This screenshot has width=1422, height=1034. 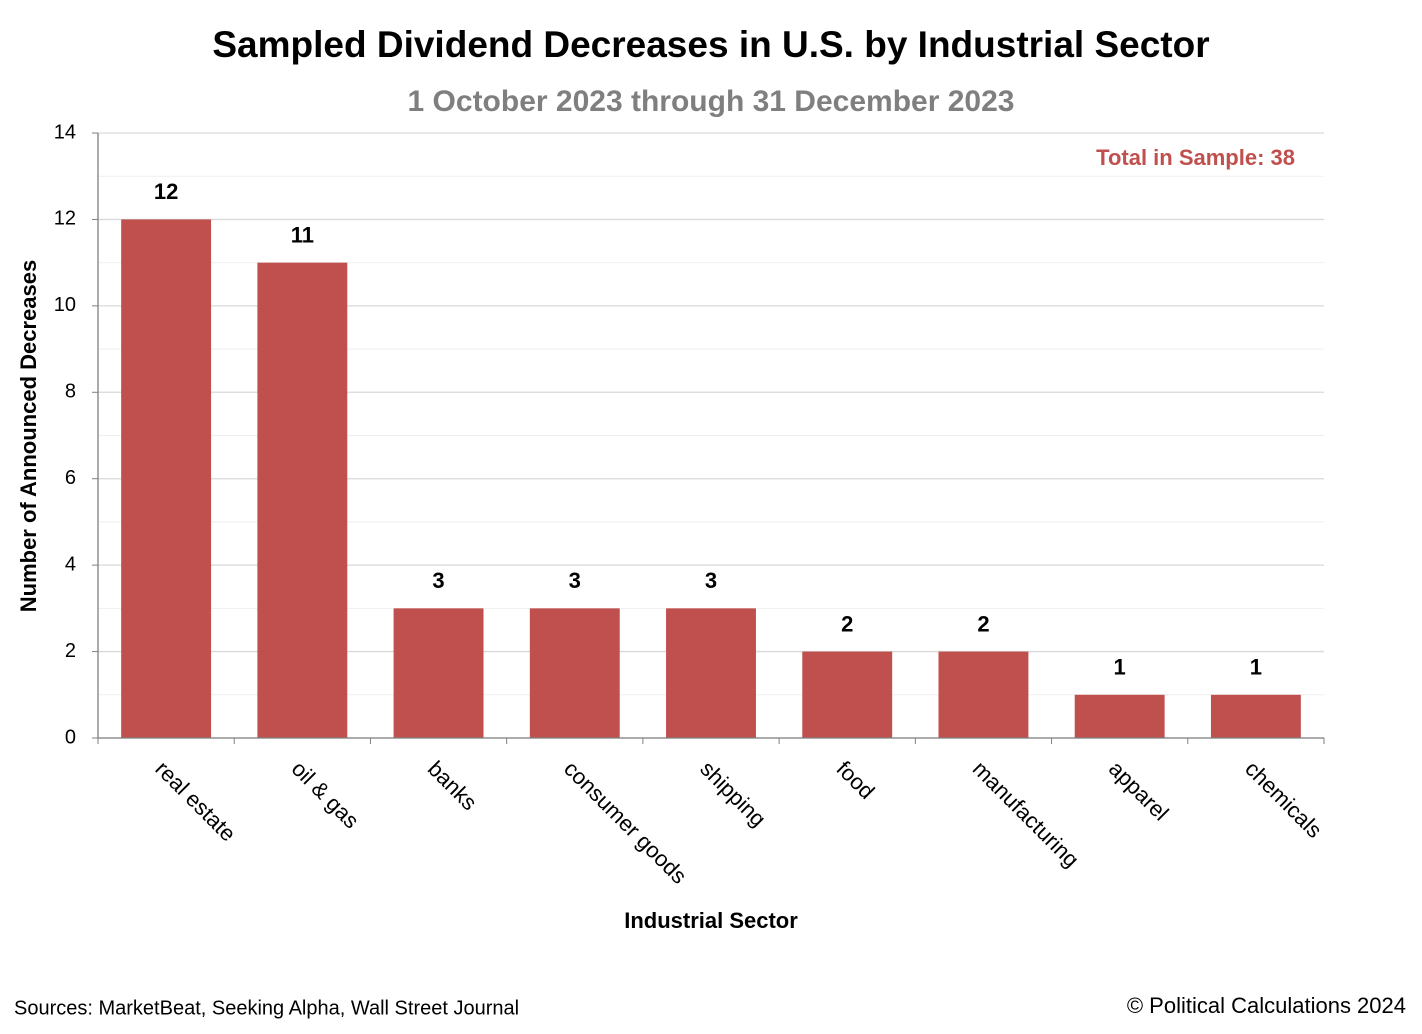 I want to click on x-tick-label: real estate, so click(x=195, y=801).